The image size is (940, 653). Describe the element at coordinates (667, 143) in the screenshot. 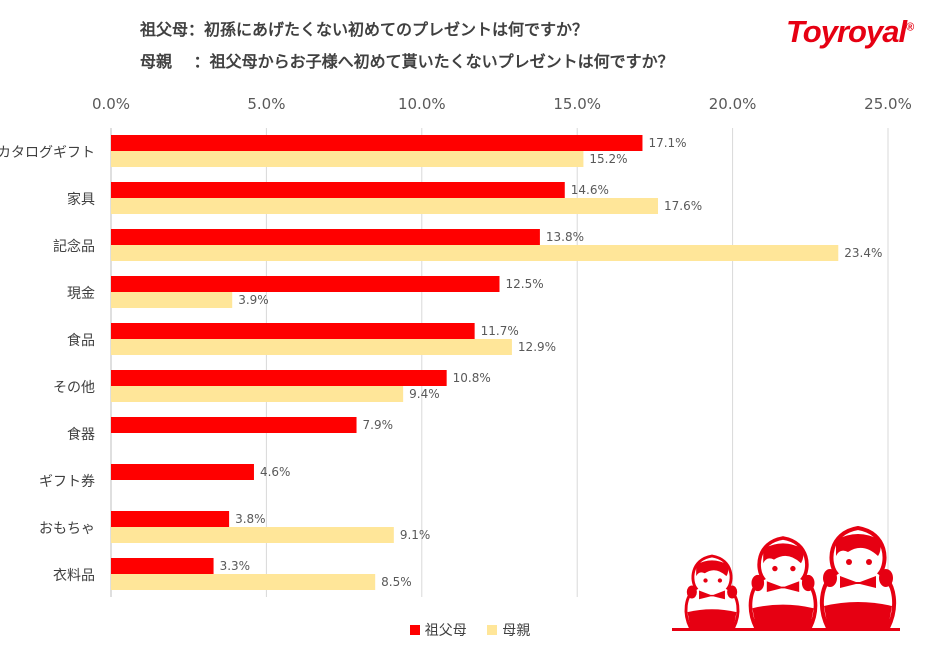

I see `data-label: 17.1%` at that location.